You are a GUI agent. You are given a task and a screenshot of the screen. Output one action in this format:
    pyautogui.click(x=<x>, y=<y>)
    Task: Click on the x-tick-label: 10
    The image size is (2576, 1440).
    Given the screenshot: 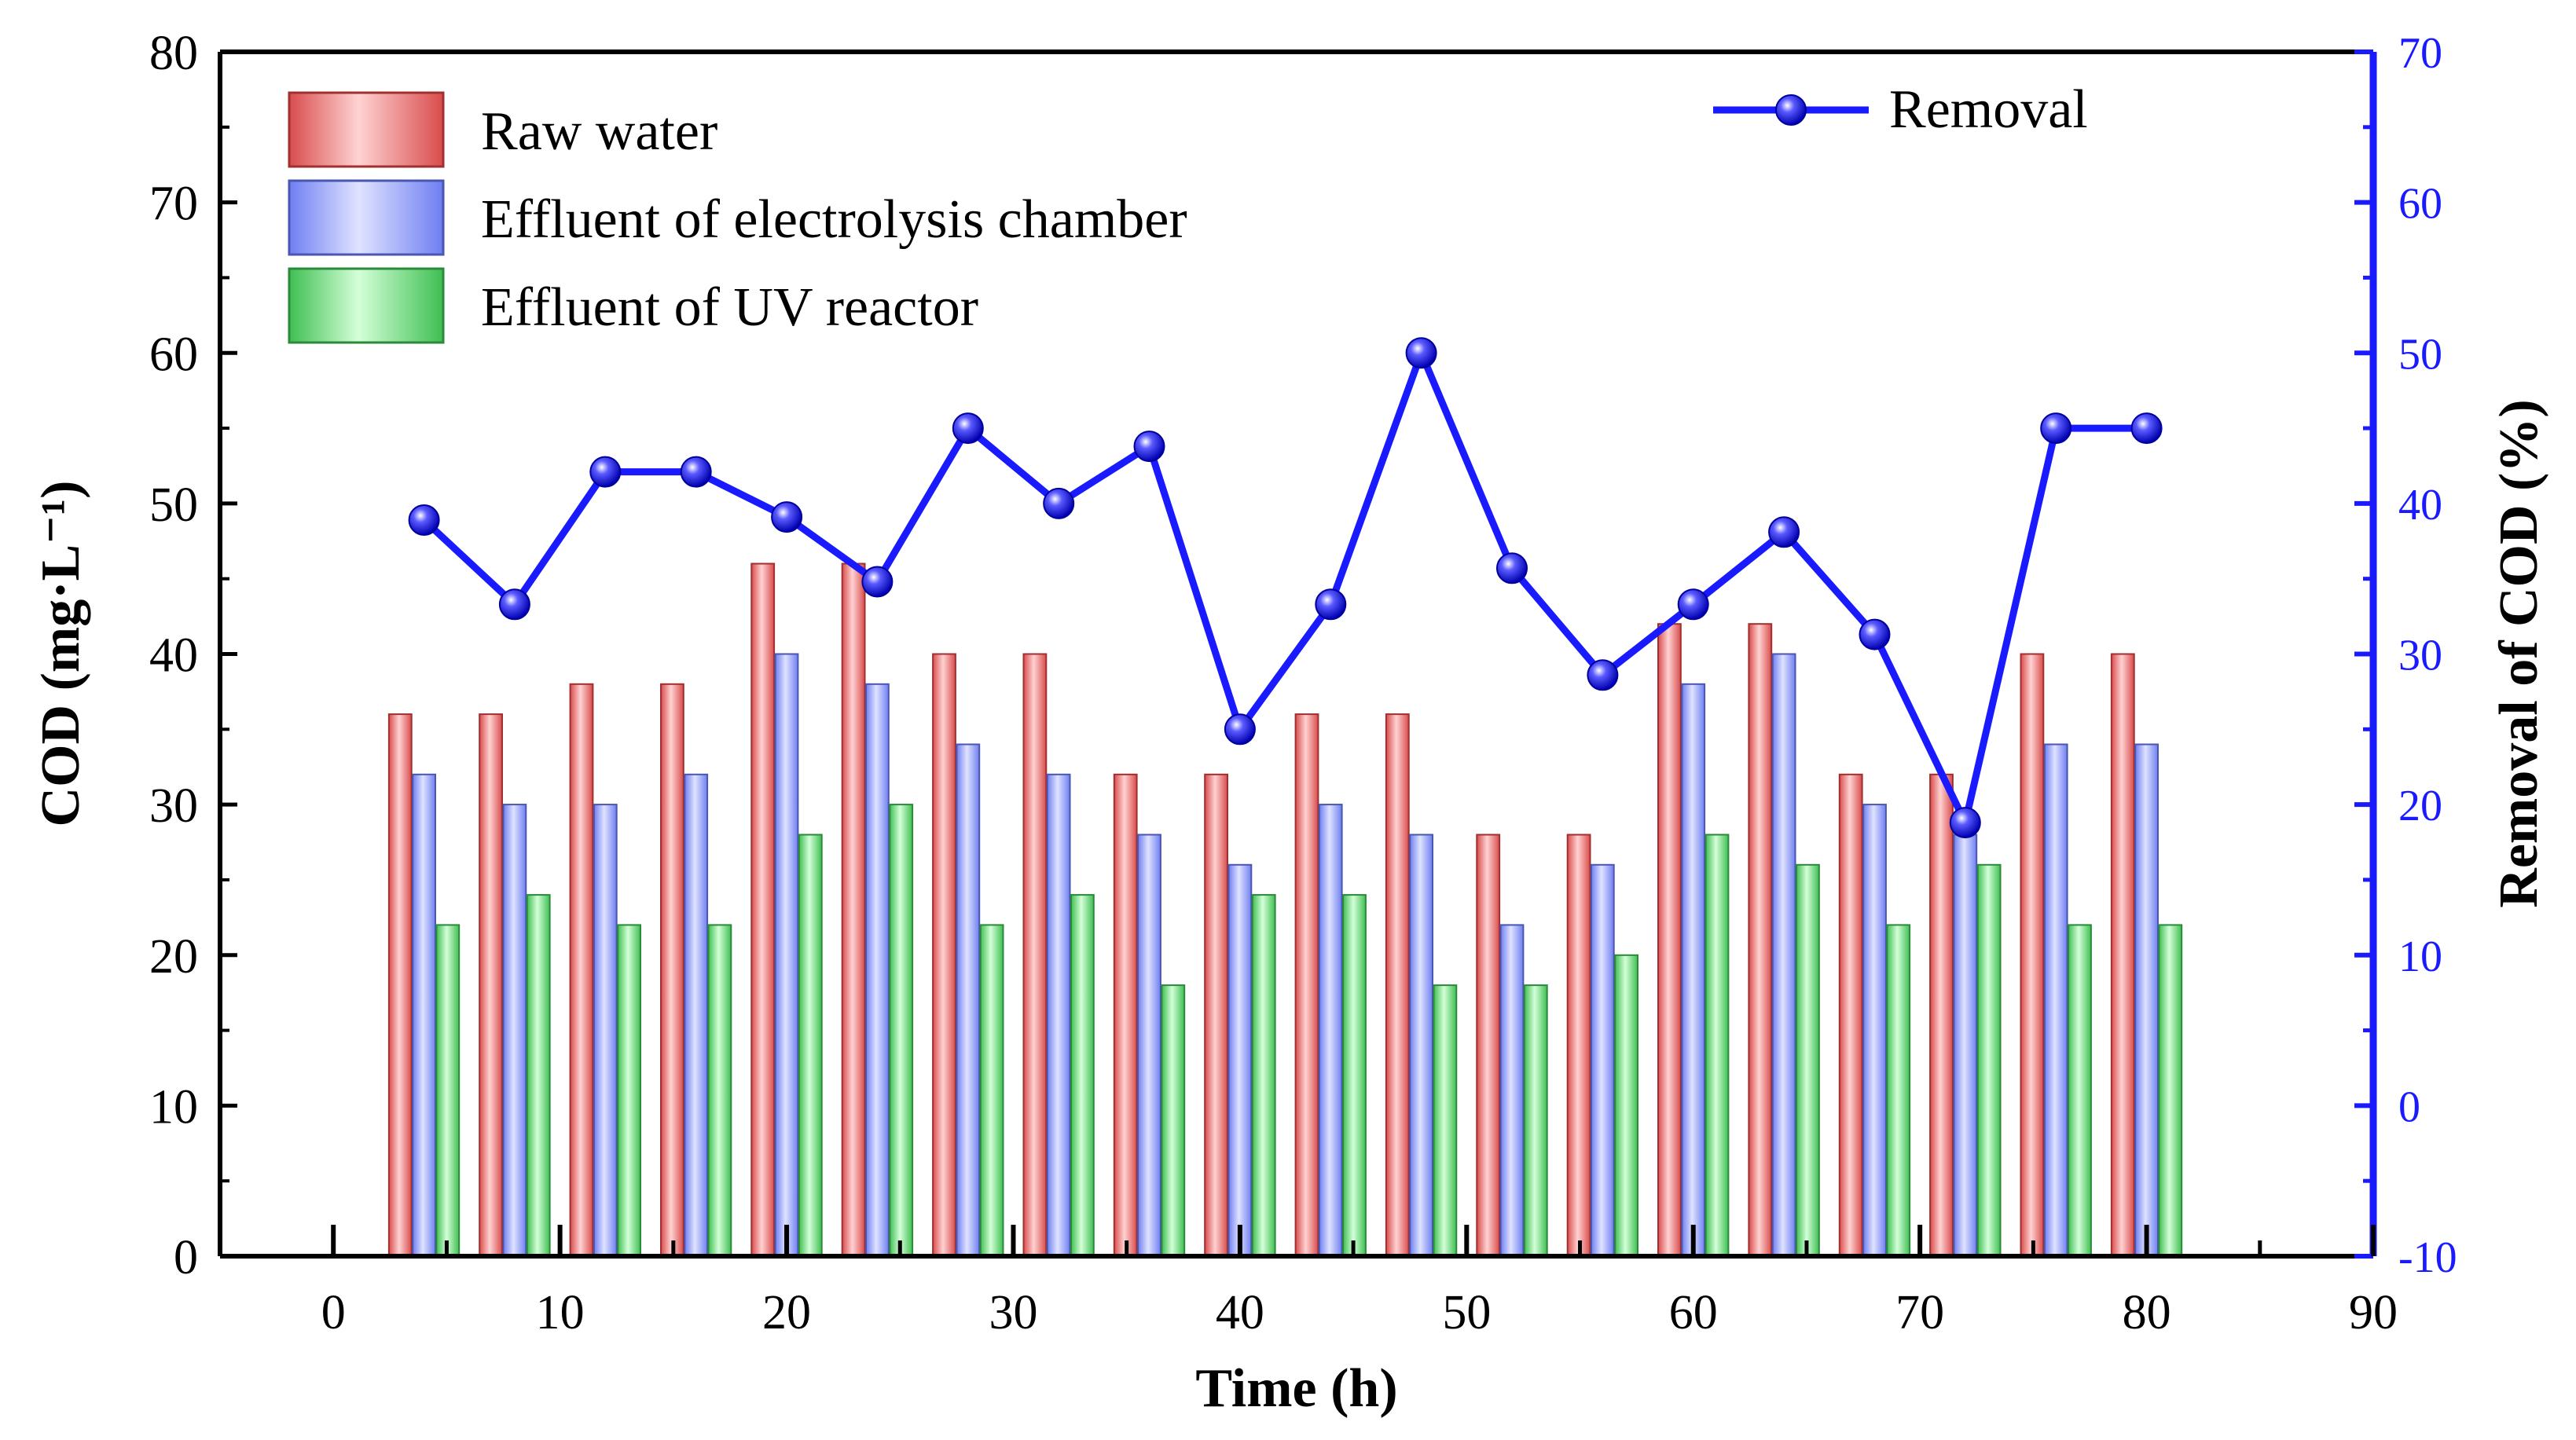 What is the action you would take?
    pyautogui.click(x=560, y=1312)
    